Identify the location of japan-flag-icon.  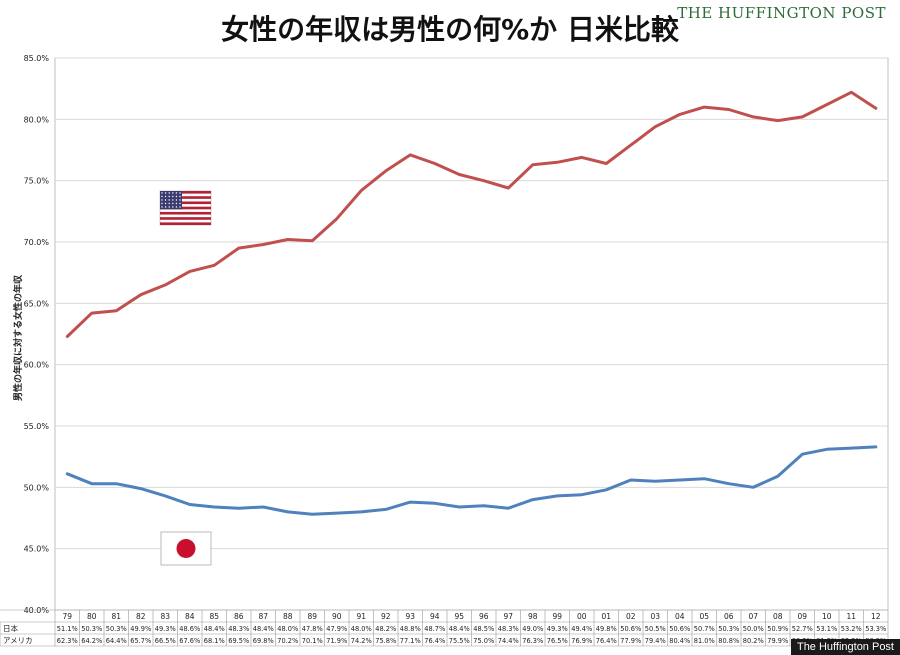
(186, 548).